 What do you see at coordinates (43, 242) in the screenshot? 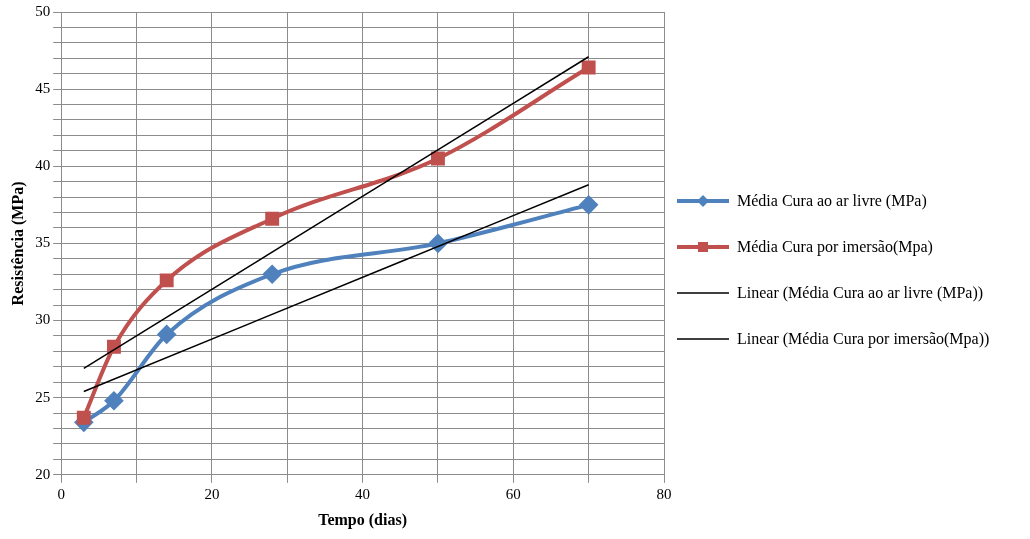
I see `y-tick-label: 35` at bounding box center [43, 242].